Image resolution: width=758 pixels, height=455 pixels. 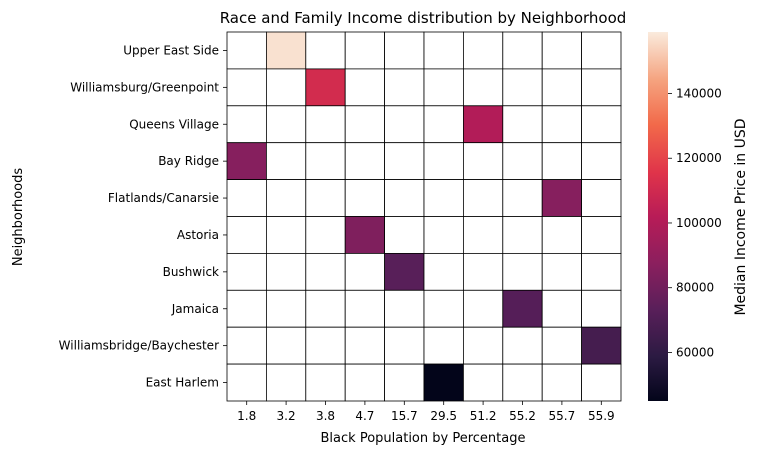 I want to click on y-tick-label: Astoria, so click(x=198, y=235).